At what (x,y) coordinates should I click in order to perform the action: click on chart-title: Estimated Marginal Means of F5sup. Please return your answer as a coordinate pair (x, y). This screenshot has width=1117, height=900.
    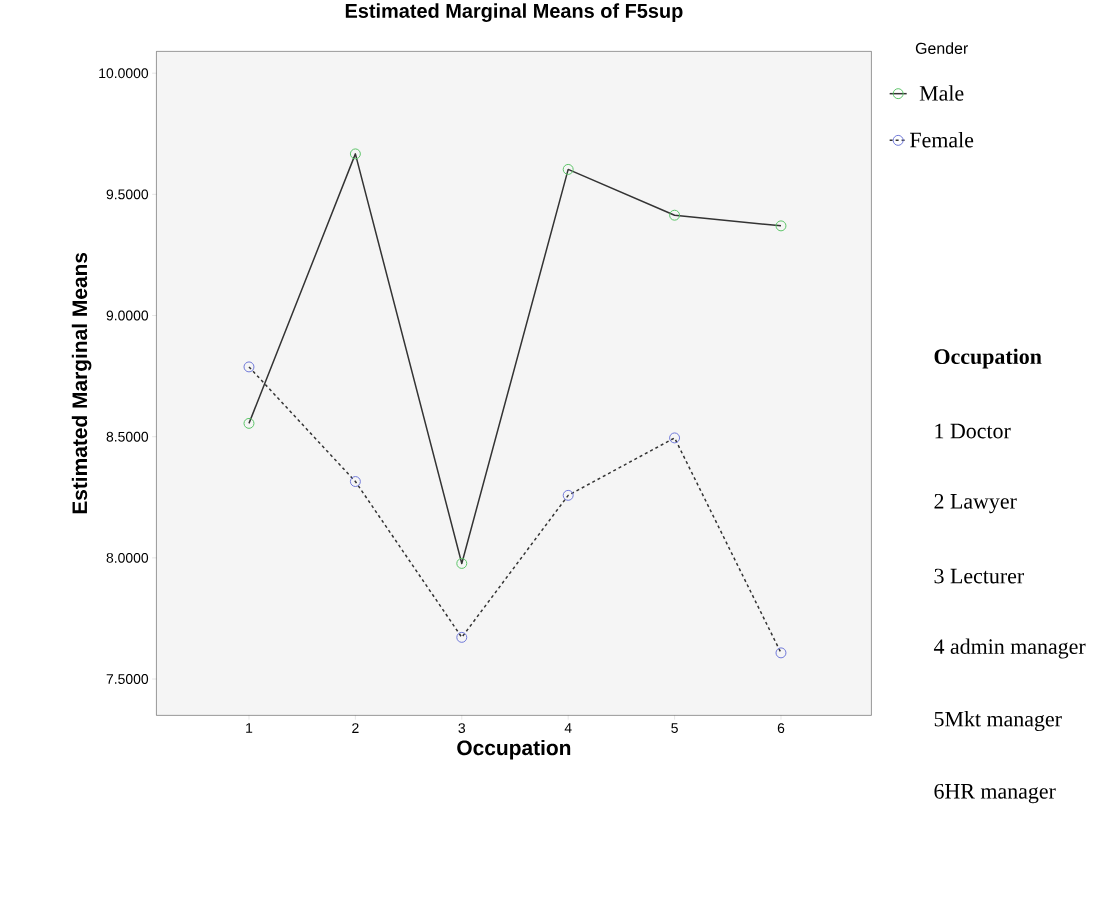
    Looking at the image, I should click on (514, 13).